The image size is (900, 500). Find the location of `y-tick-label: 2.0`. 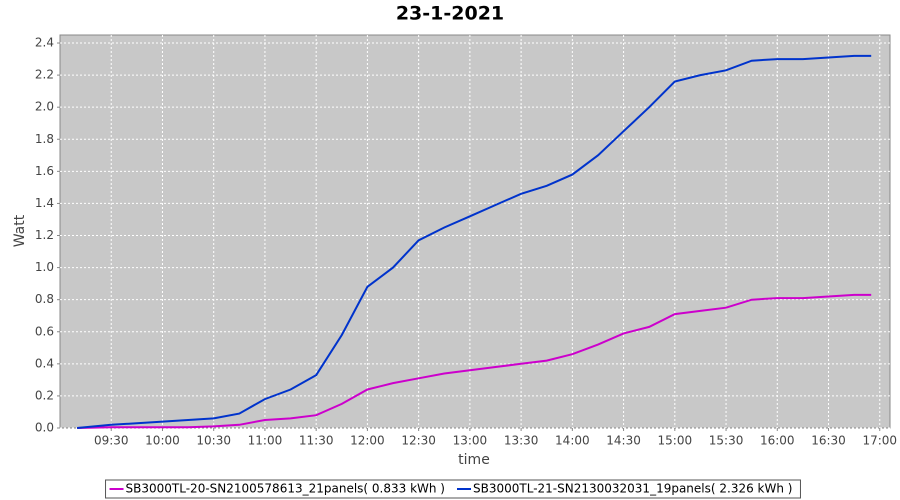

y-tick-label: 2.0 is located at coordinates (44, 107).